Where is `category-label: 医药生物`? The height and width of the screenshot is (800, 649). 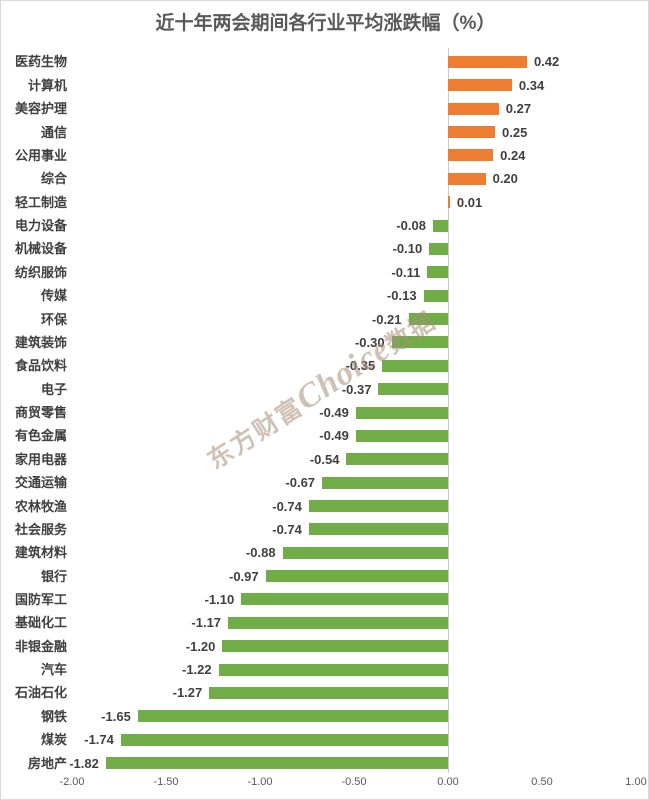
category-label: 医药生物 is located at coordinates (40, 62).